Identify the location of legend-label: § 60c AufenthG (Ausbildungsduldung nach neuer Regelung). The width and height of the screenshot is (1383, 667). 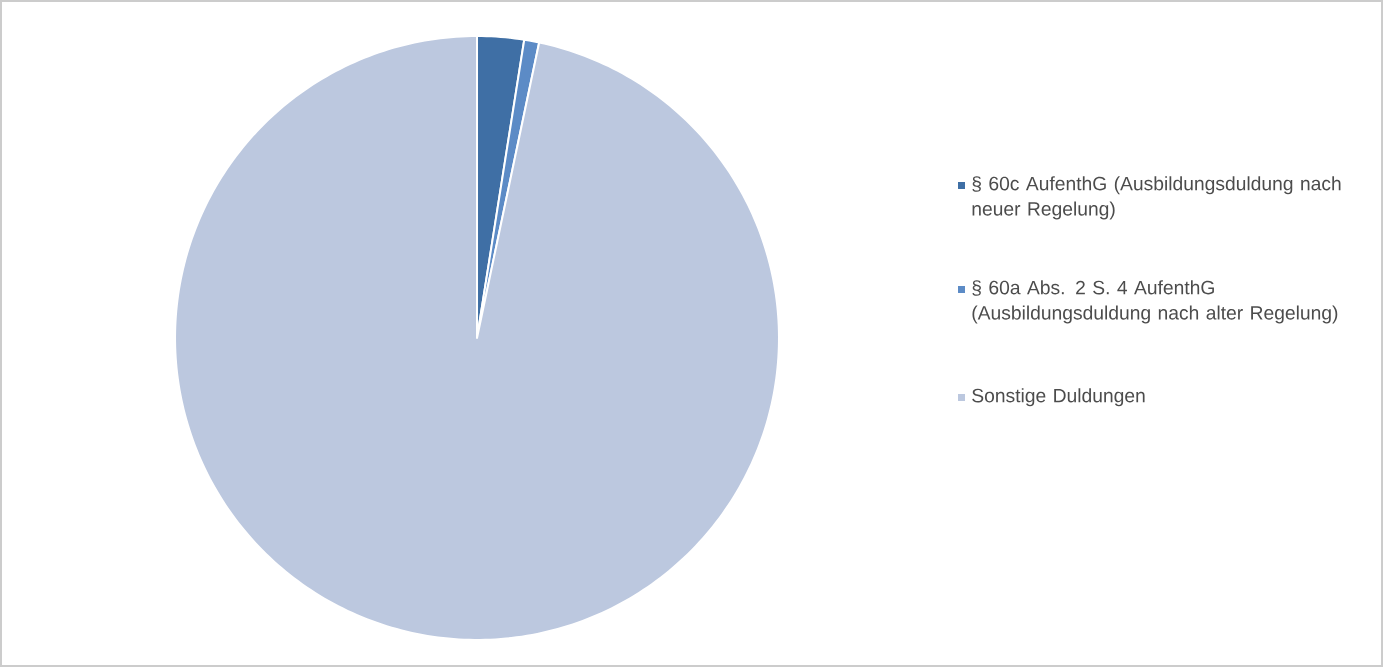
(1156, 198).